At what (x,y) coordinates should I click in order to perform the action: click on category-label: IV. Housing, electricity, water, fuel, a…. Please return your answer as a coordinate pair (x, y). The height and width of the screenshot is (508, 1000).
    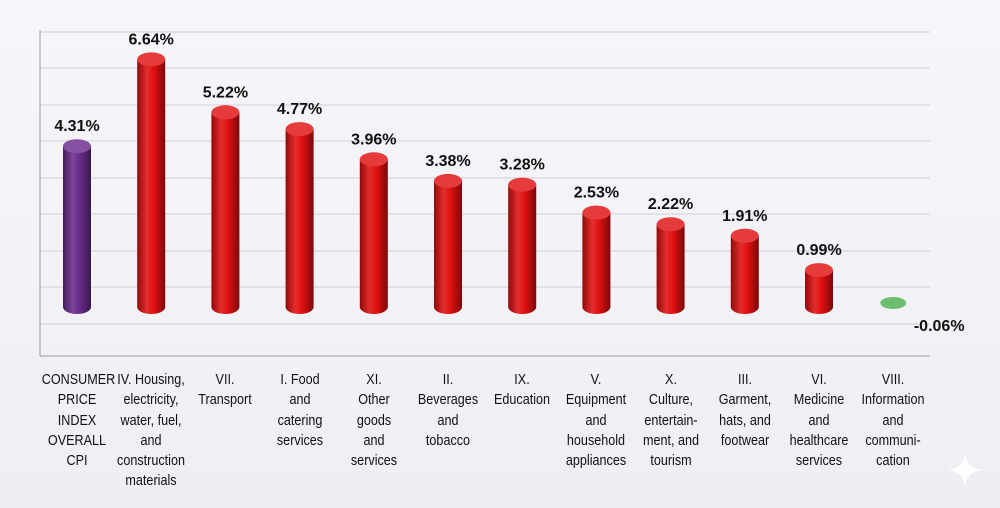
    Looking at the image, I should click on (151, 430).